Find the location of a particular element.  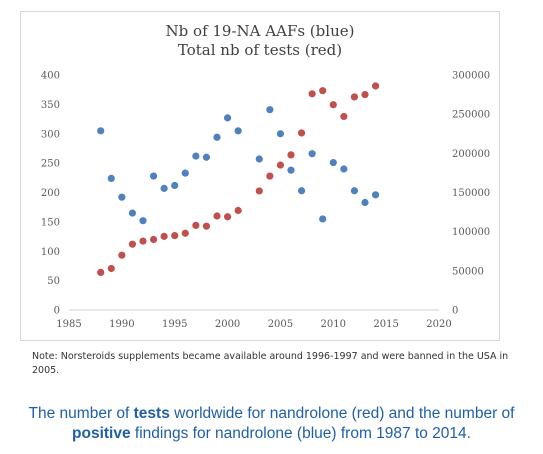

right-y-tick-label: 50000 is located at coordinates (468, 271).